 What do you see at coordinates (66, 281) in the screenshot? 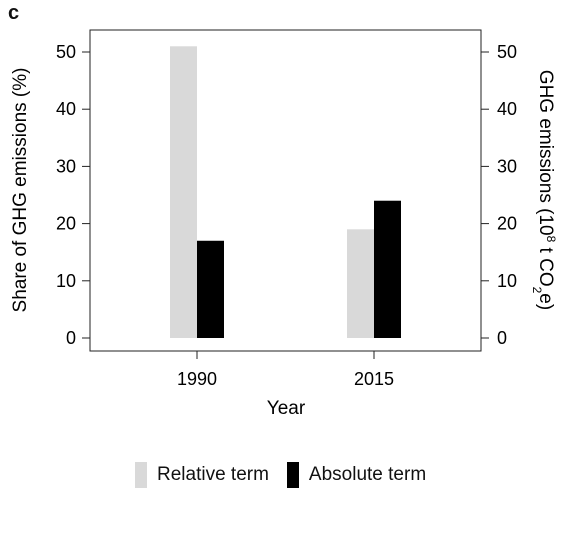
I see `y-tick-left-label: 10` at bounding box center [66, 281].